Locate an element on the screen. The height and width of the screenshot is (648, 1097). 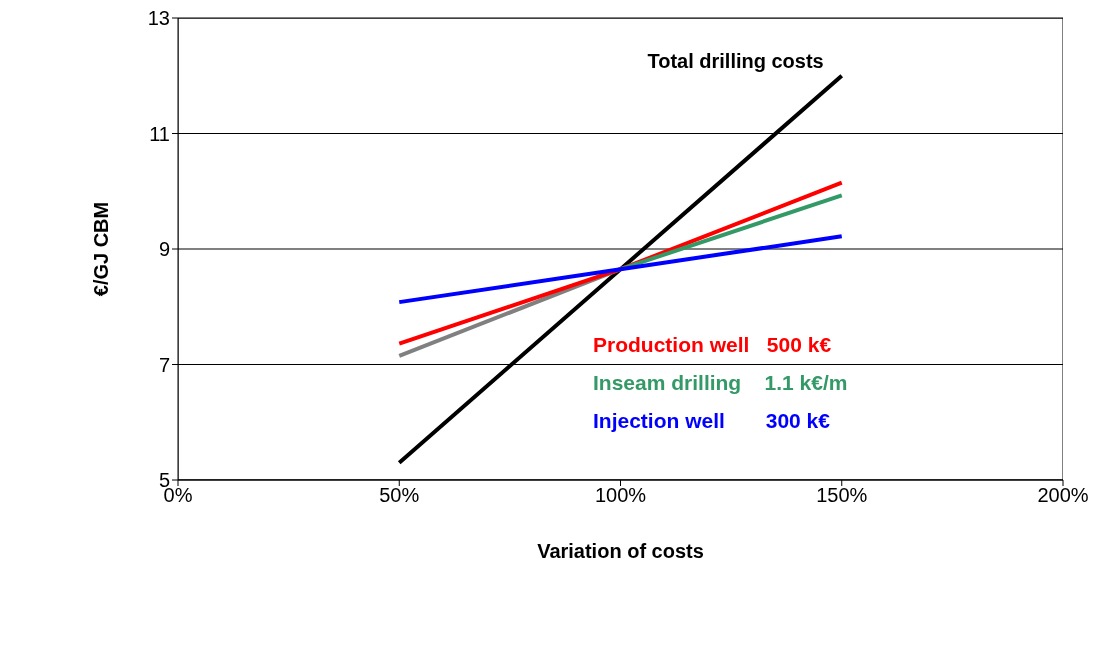
text: Injection well 300 k€ is located at coordinates (712, 421).